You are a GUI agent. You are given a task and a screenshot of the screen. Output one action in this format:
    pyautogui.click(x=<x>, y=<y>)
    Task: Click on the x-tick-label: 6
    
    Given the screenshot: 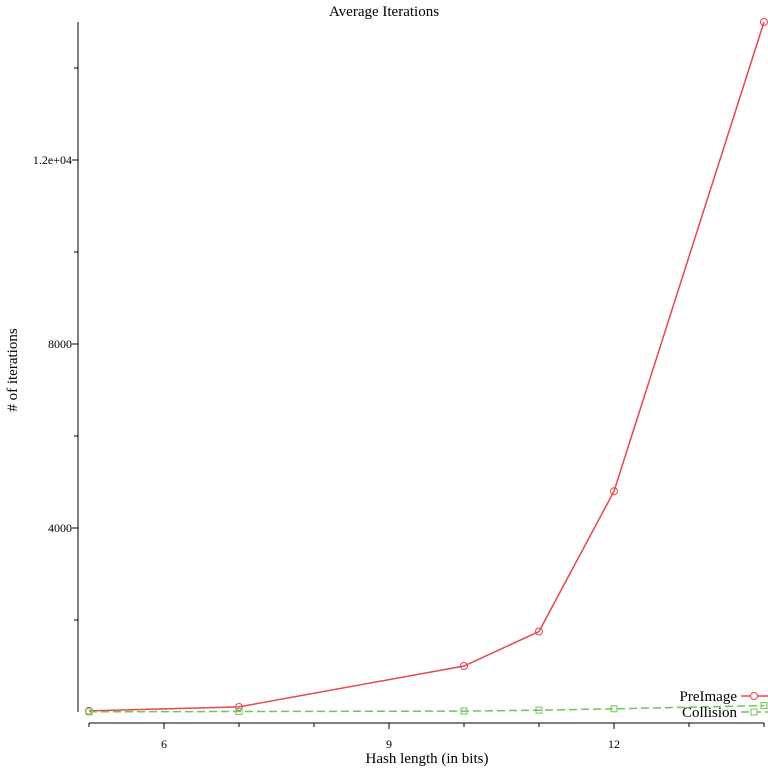 What is the action you would take?
    pyautogui.click(x=164, y=744)
    